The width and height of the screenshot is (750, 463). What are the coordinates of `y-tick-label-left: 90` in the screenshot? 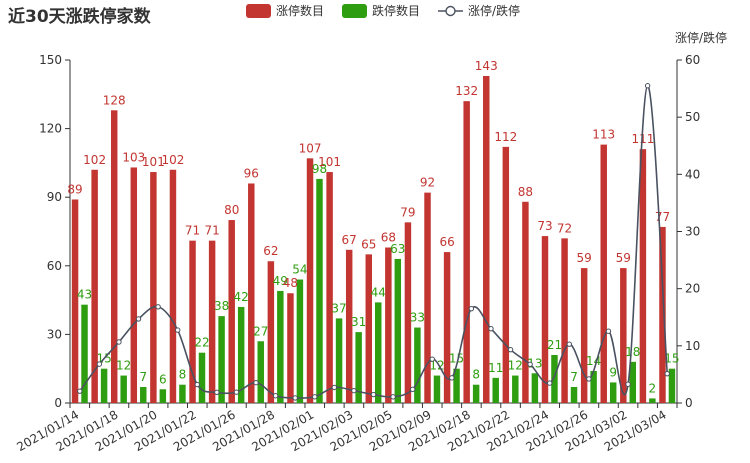 It's located at (54, 197).